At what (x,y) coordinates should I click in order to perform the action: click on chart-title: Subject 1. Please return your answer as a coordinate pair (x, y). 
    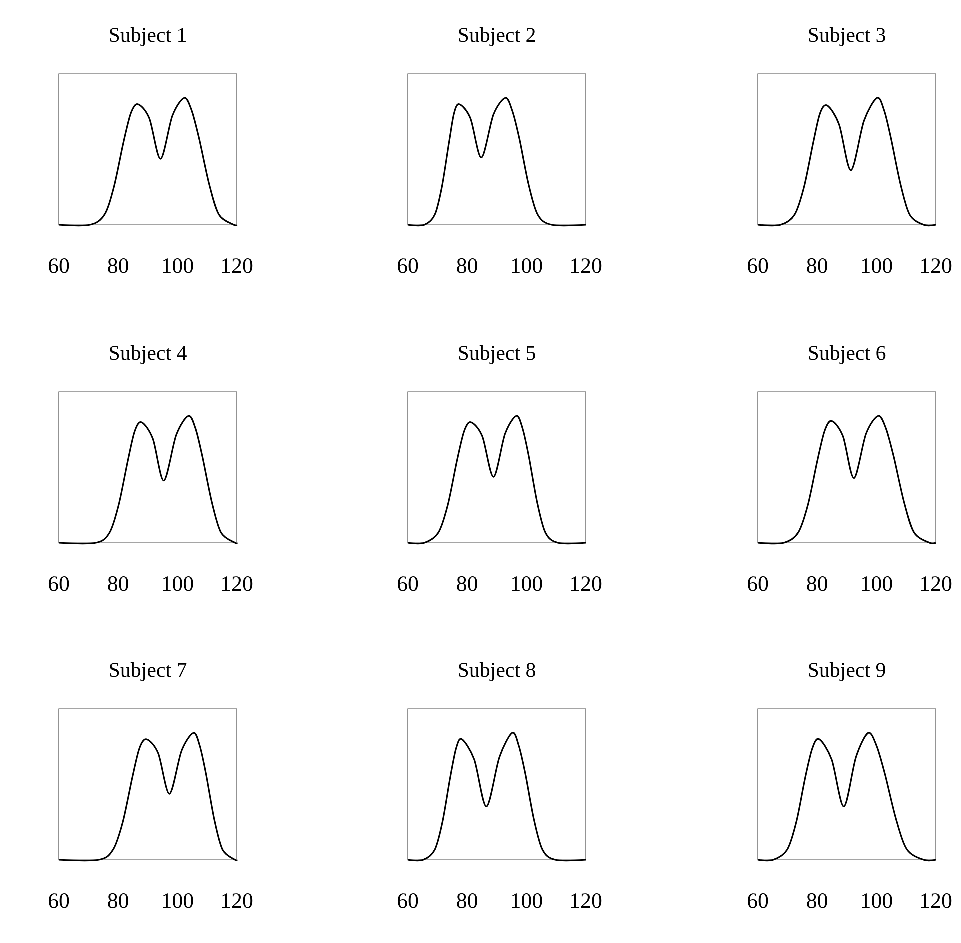
    Looking at the image, I should click on (148, 37).